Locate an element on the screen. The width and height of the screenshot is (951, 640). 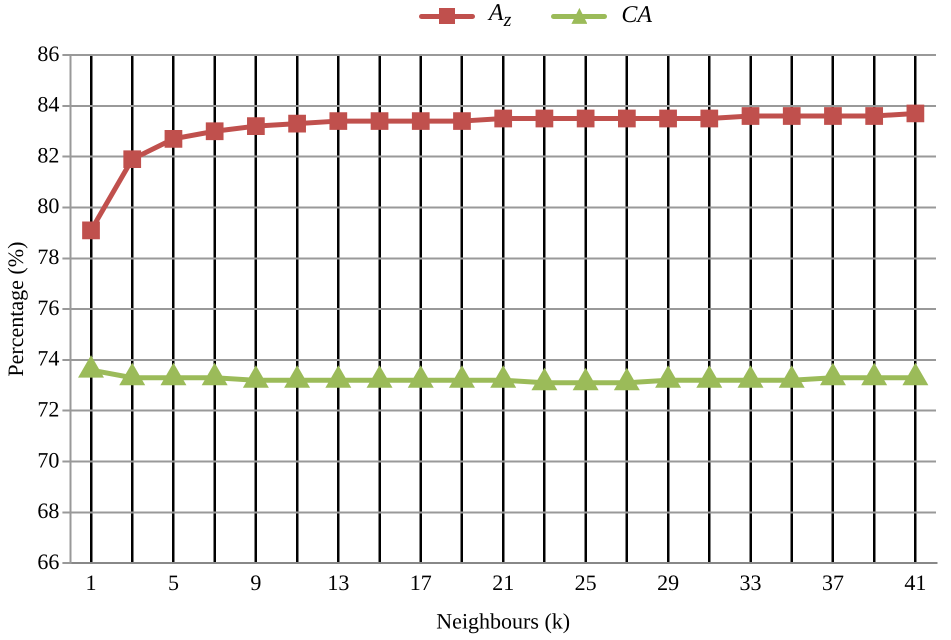
x-tick-label: 41 is located at coordinates (915, 583).